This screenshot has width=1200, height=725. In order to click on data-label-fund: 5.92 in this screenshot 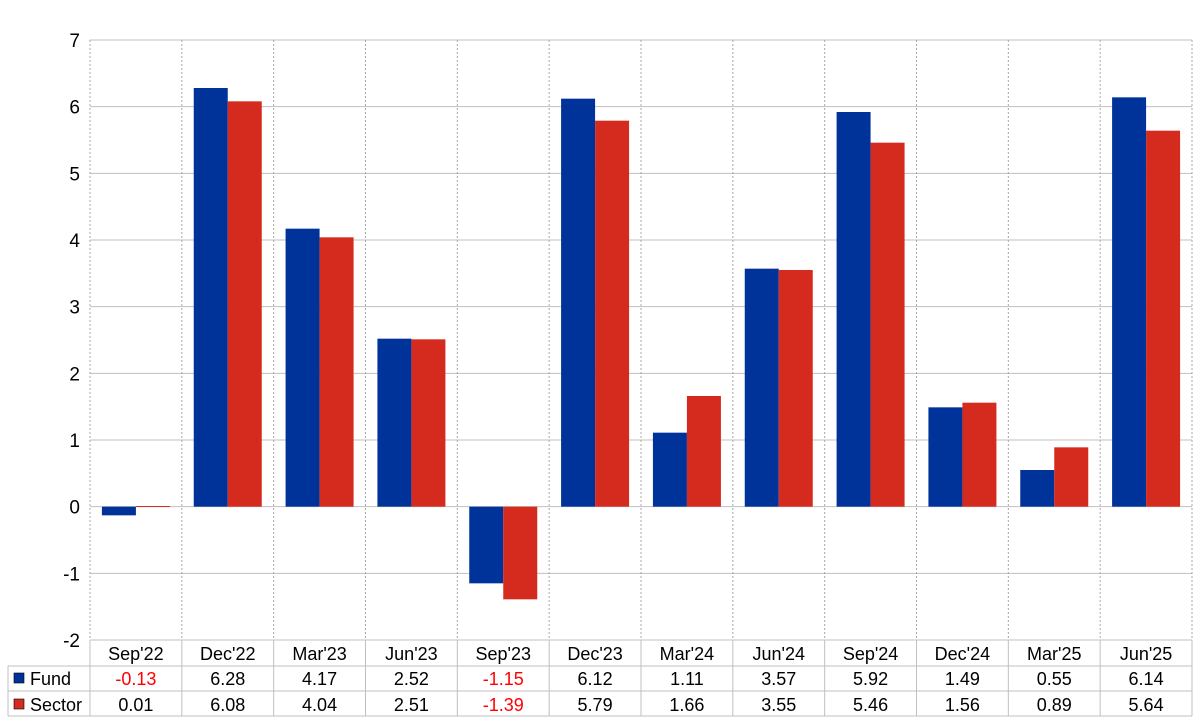, I will do `click(870, 679)`.